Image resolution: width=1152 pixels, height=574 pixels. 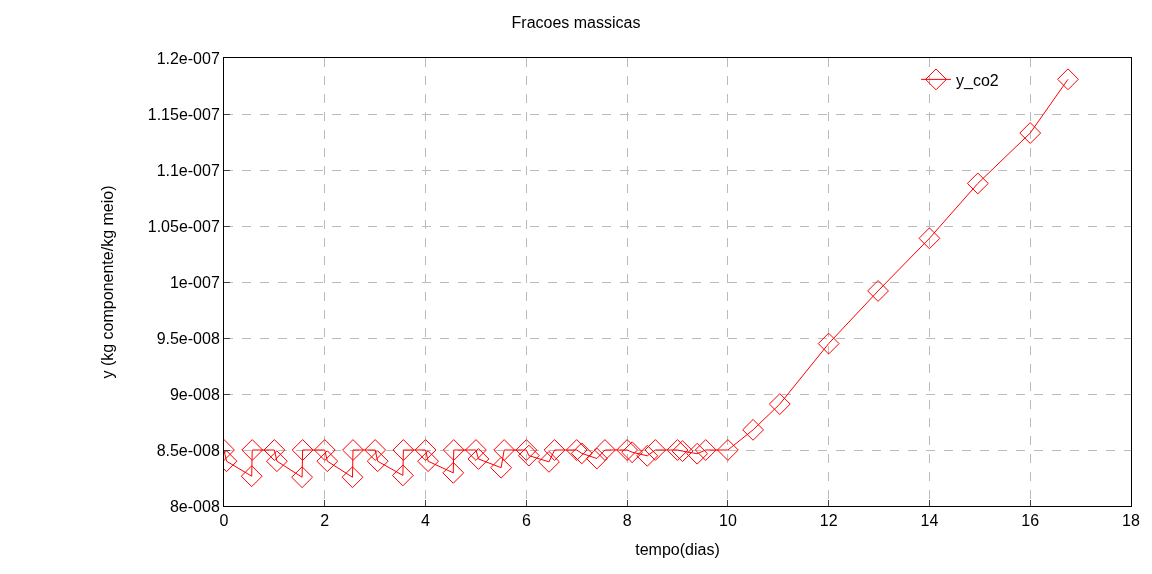 I want to click on x-tick-label: 4, so click(x=426, y=521).